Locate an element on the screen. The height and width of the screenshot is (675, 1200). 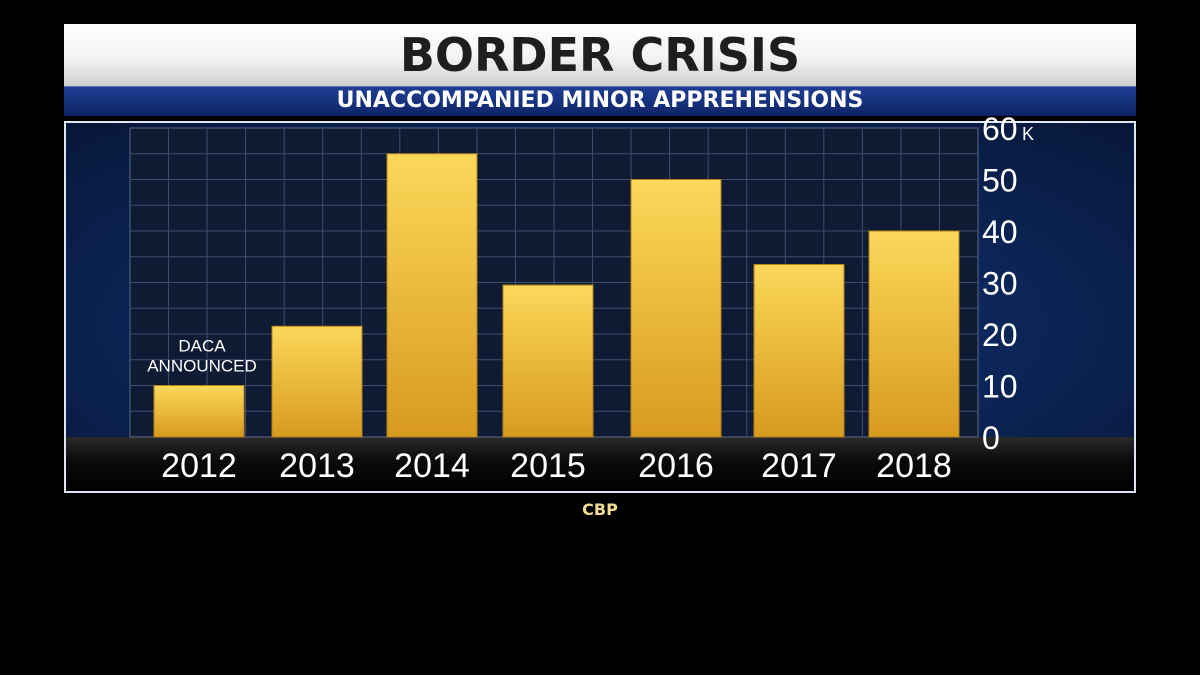
x-tick-label: 2018 is located at coordinates (914, 466).